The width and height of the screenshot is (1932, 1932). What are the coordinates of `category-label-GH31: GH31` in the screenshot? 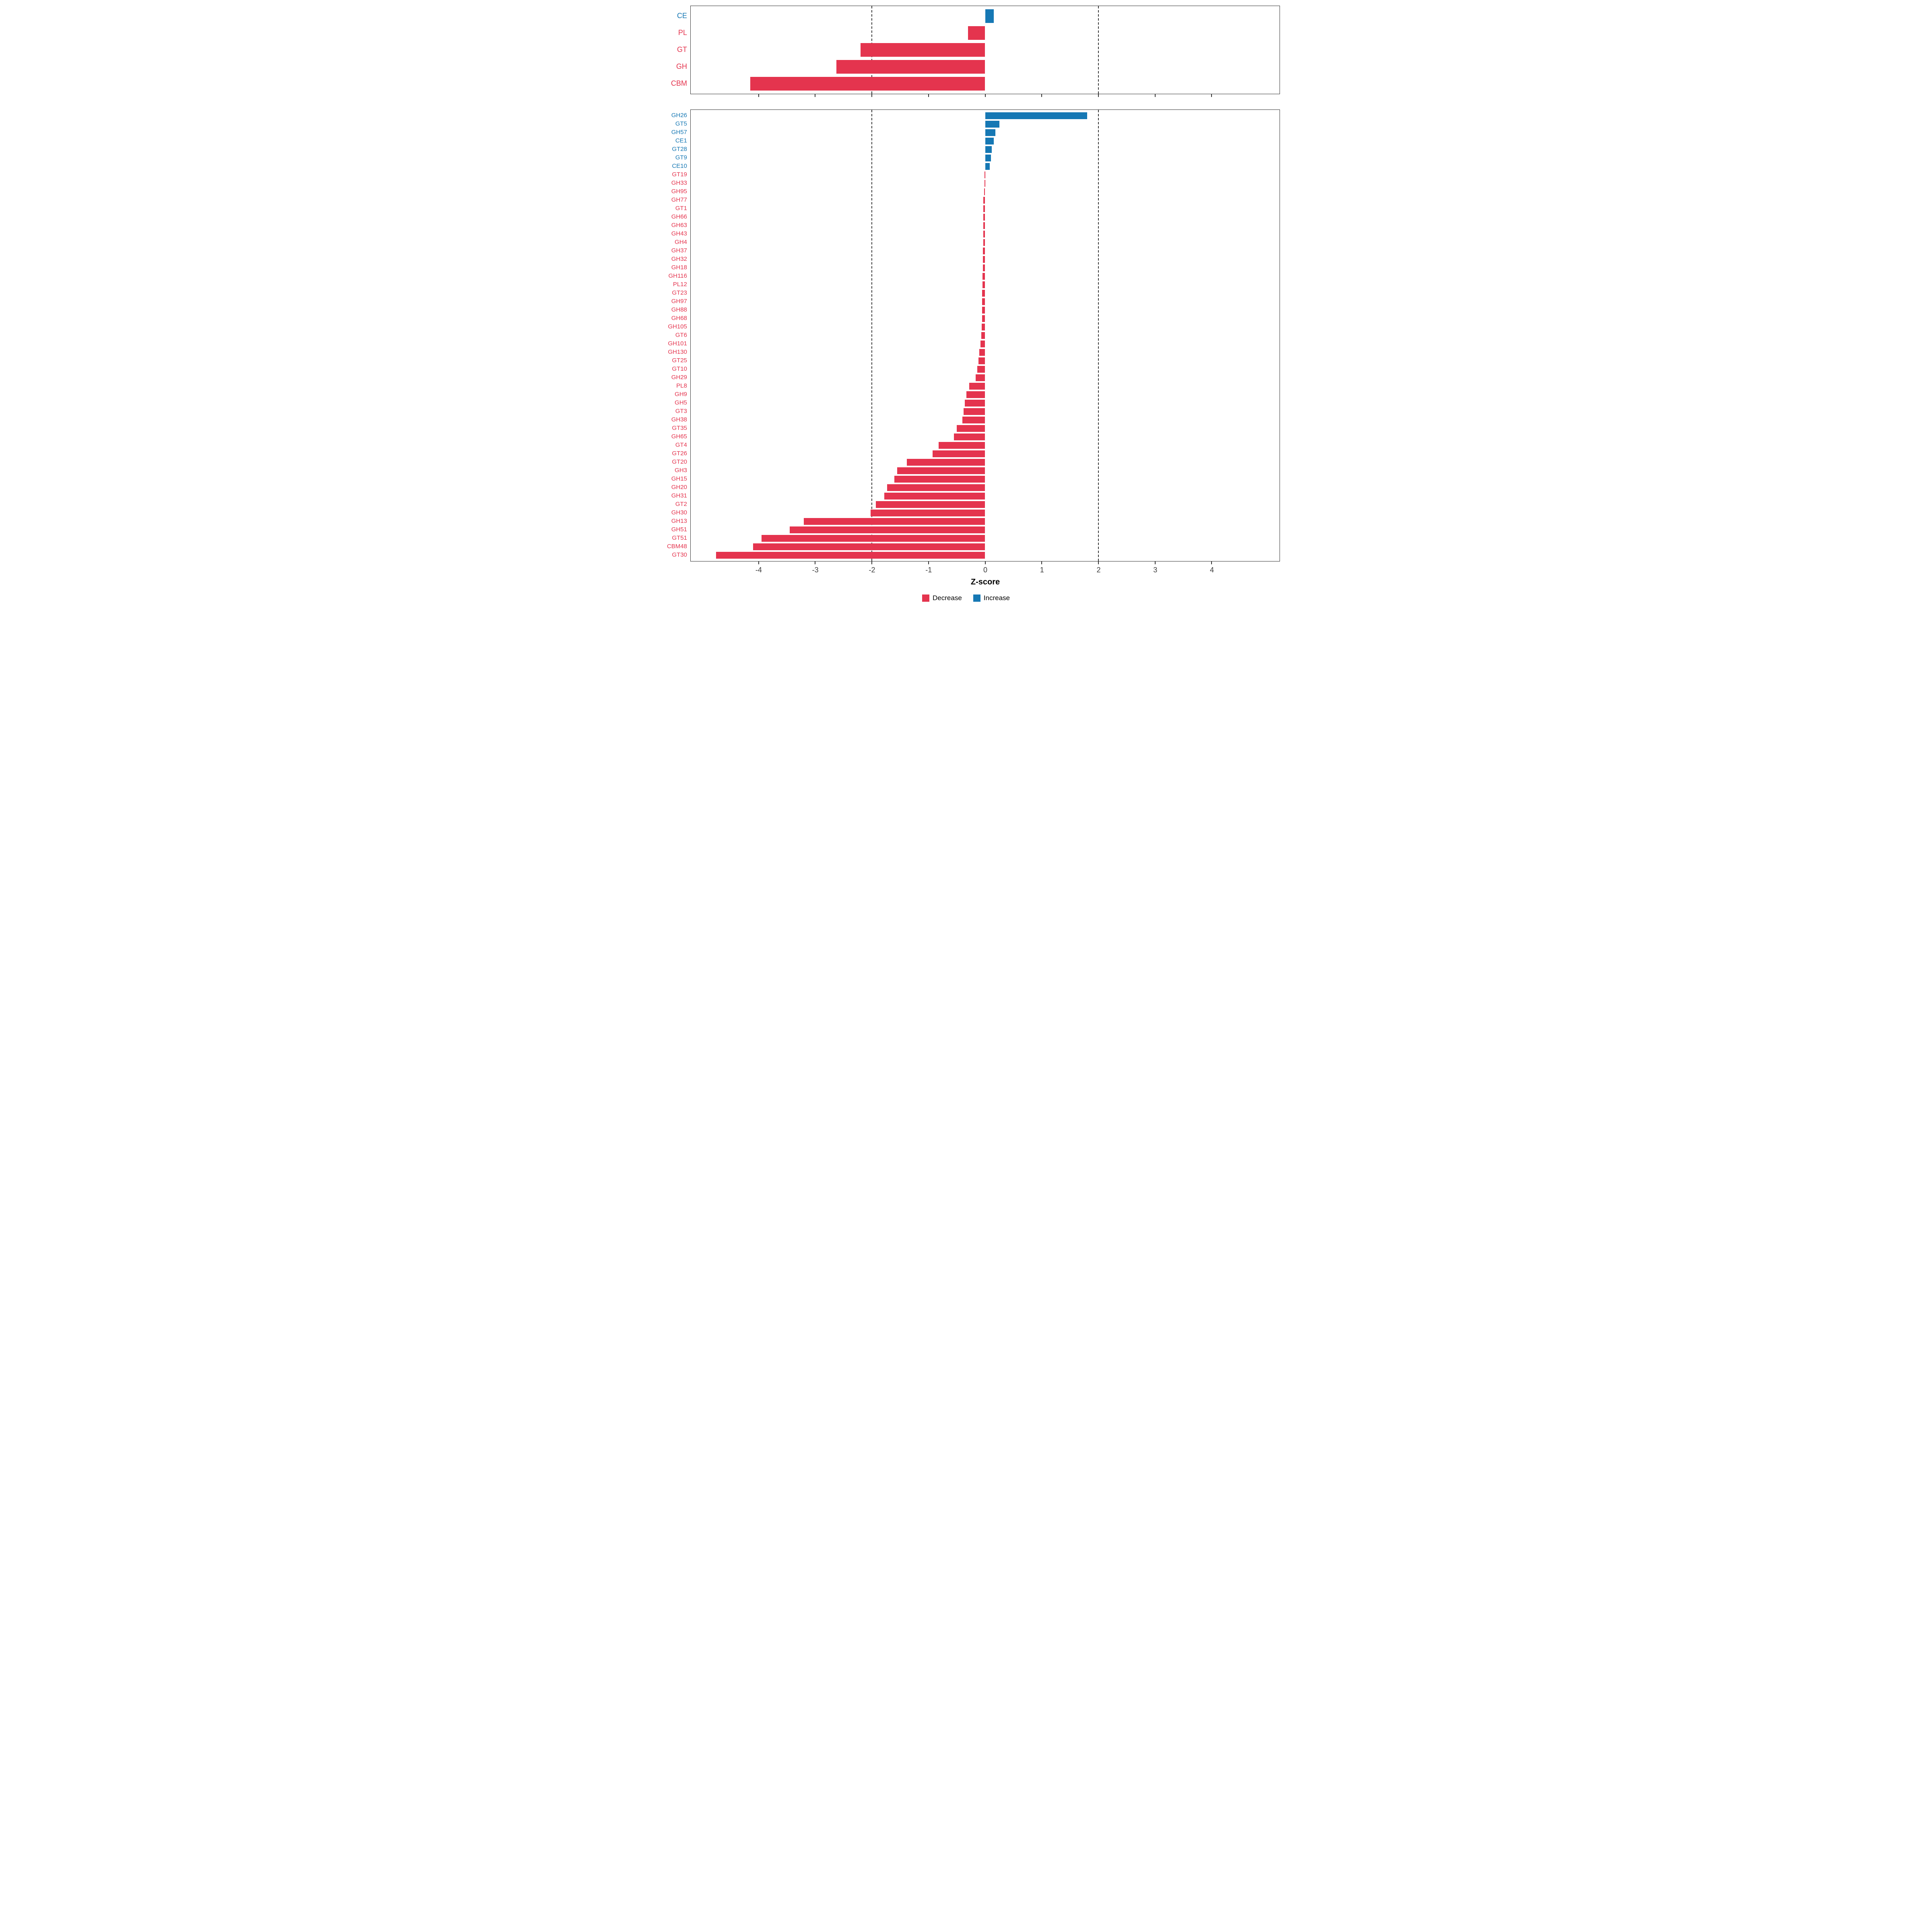 It's located at (679, 495).